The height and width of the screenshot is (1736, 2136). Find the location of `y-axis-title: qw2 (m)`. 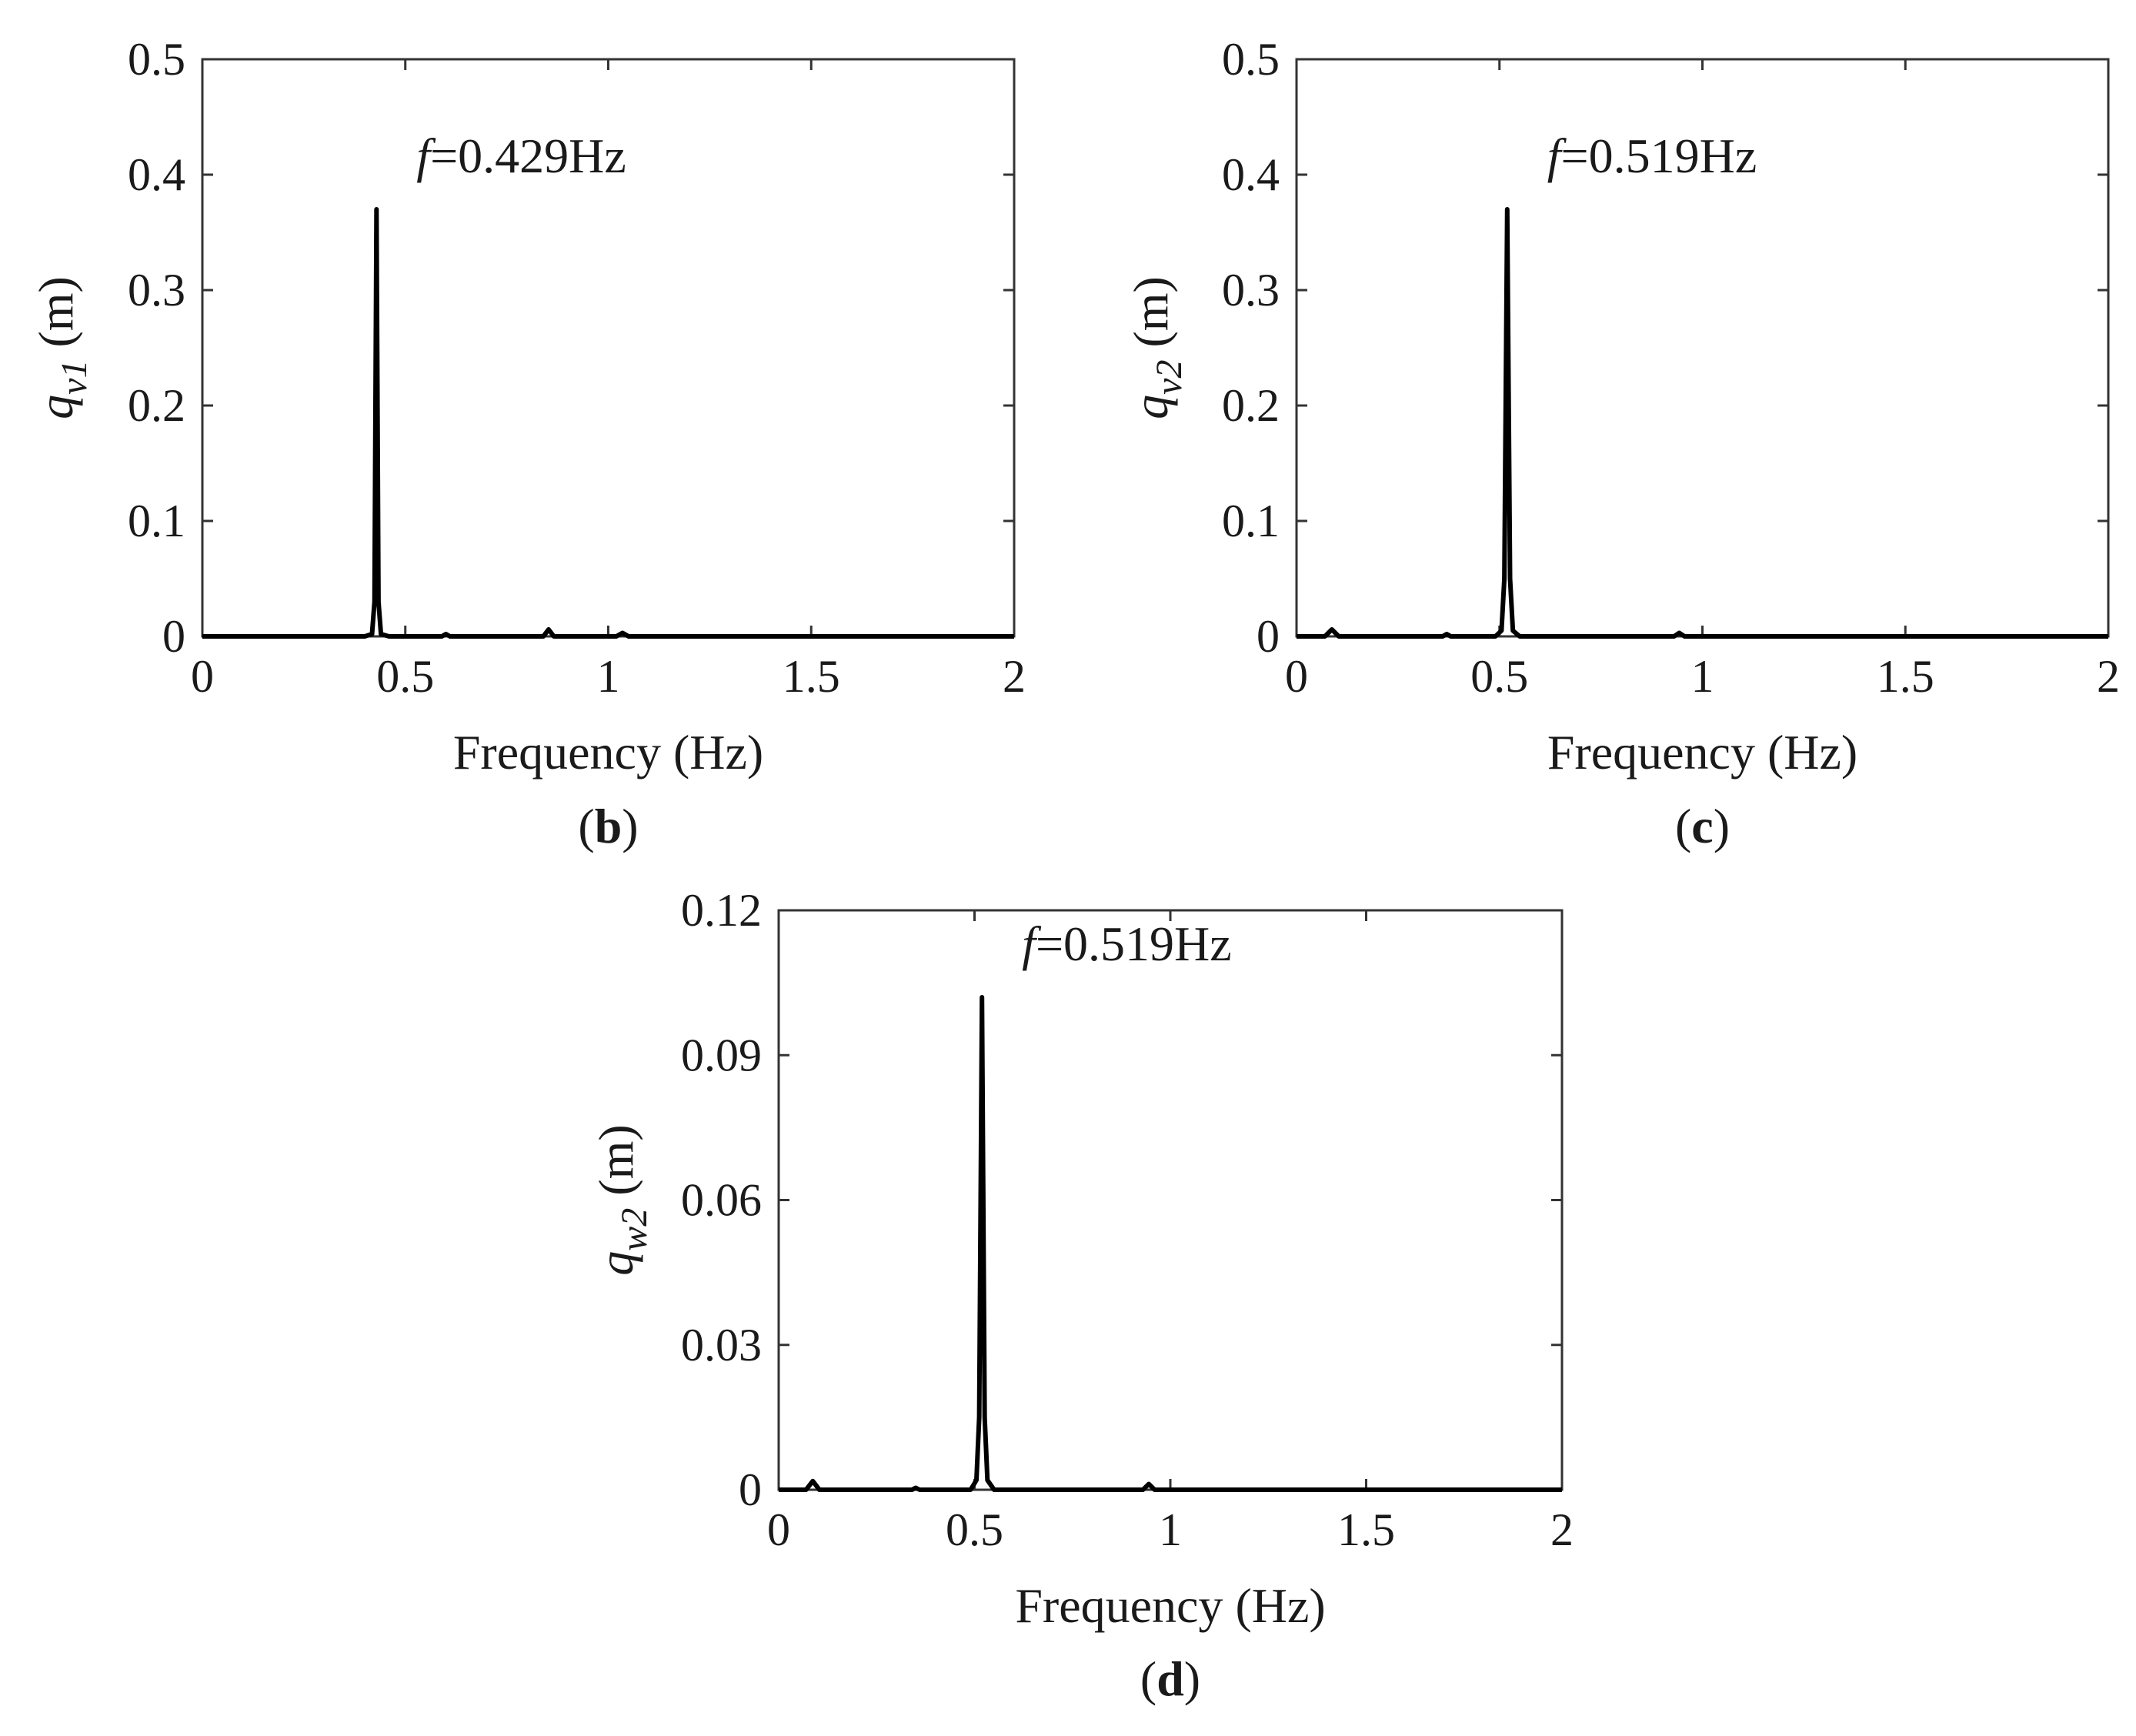

y-axis-title: qw2 (m) is located at coordinates (622, 1199).